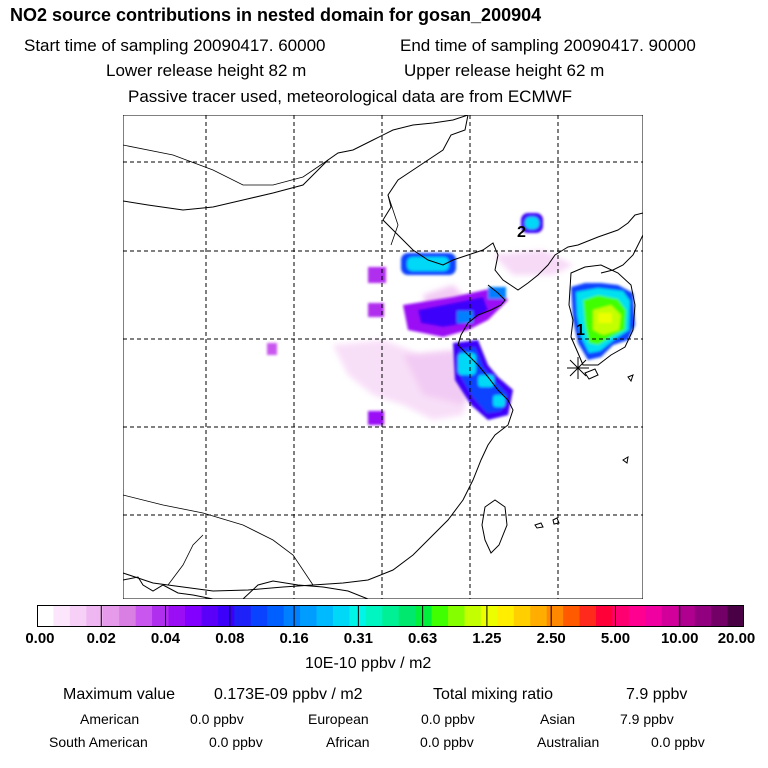 This screenshot has width=768, height=768. I want to click on colorbar-tick-label: 10.00, so click(679, 638).